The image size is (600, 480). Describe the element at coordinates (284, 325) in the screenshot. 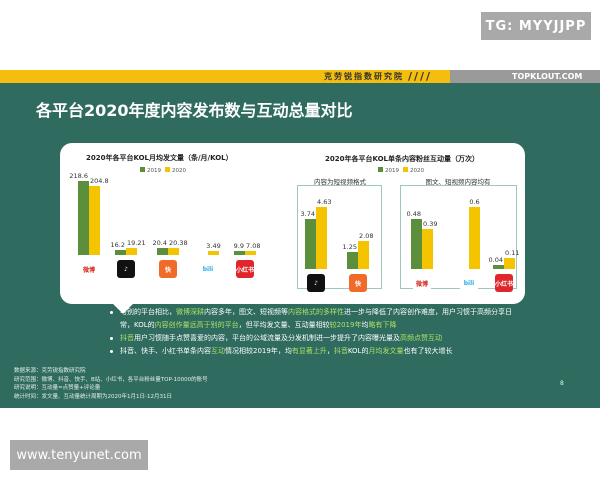

I see `bullet-text: ，但平均发文量、互动量相较` at that location.